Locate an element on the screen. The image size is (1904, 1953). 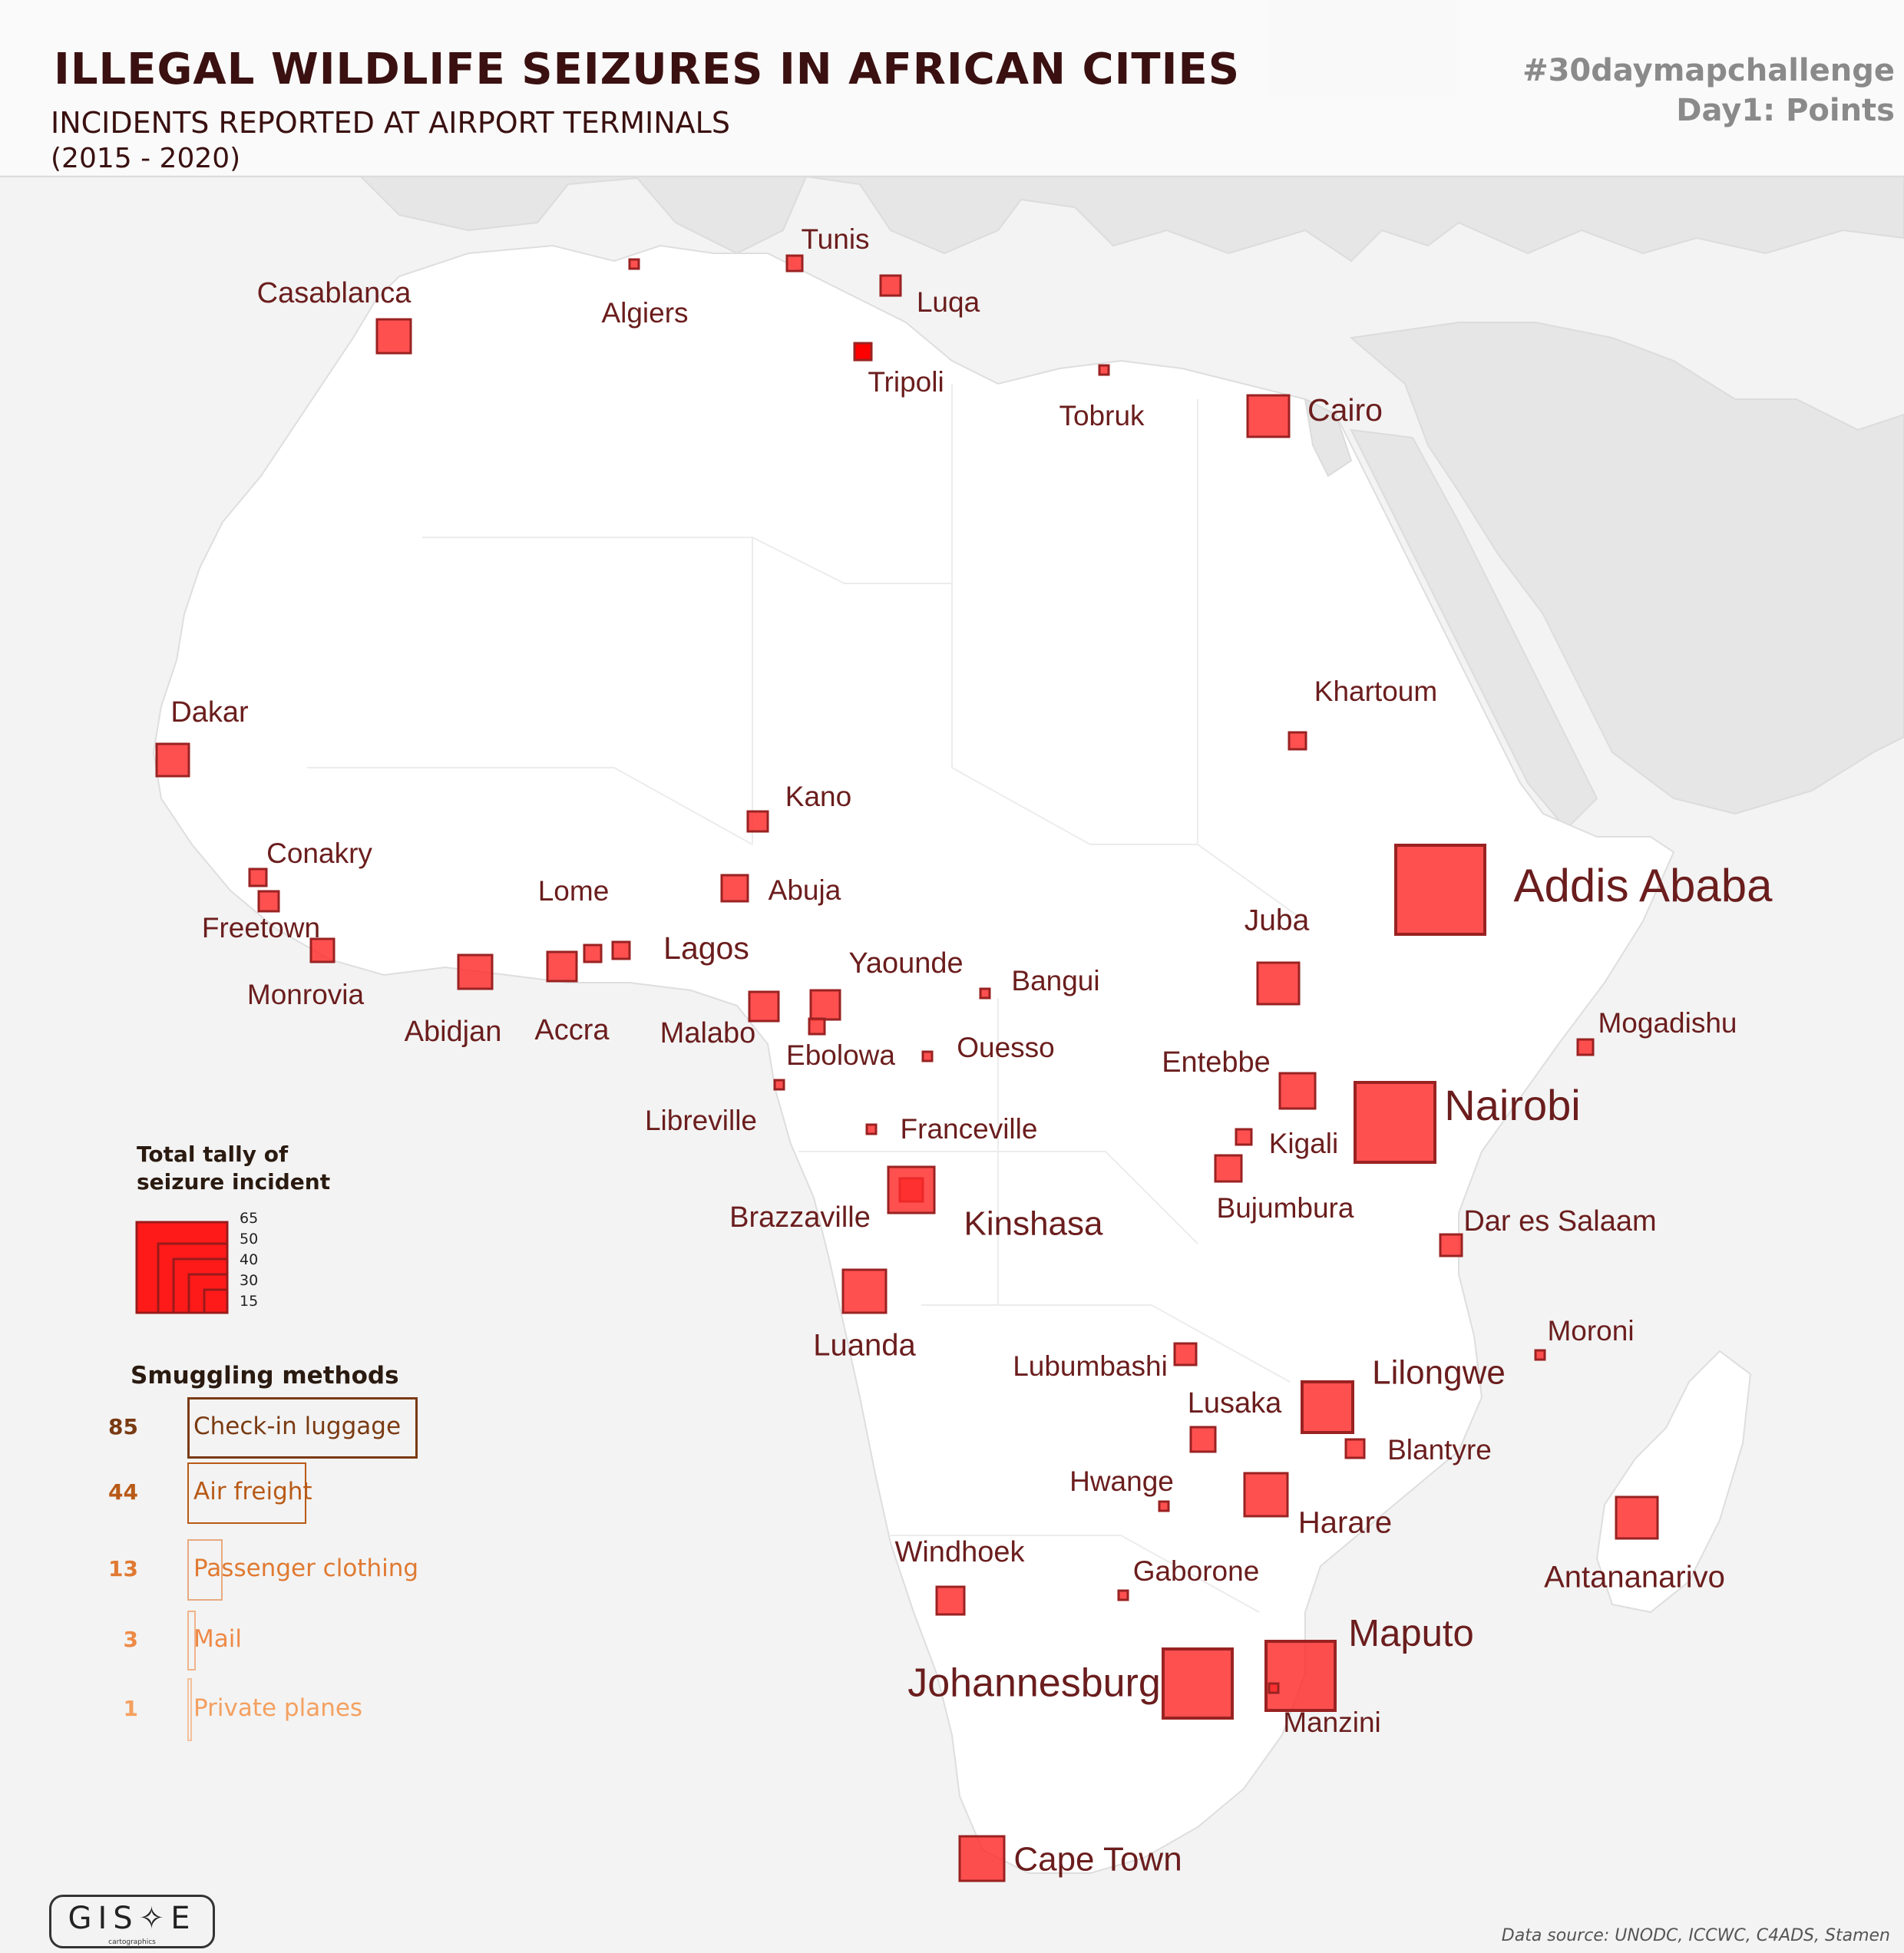
city-label-lilongwe: Lilongwe is located at coordinates (1439, 1373).